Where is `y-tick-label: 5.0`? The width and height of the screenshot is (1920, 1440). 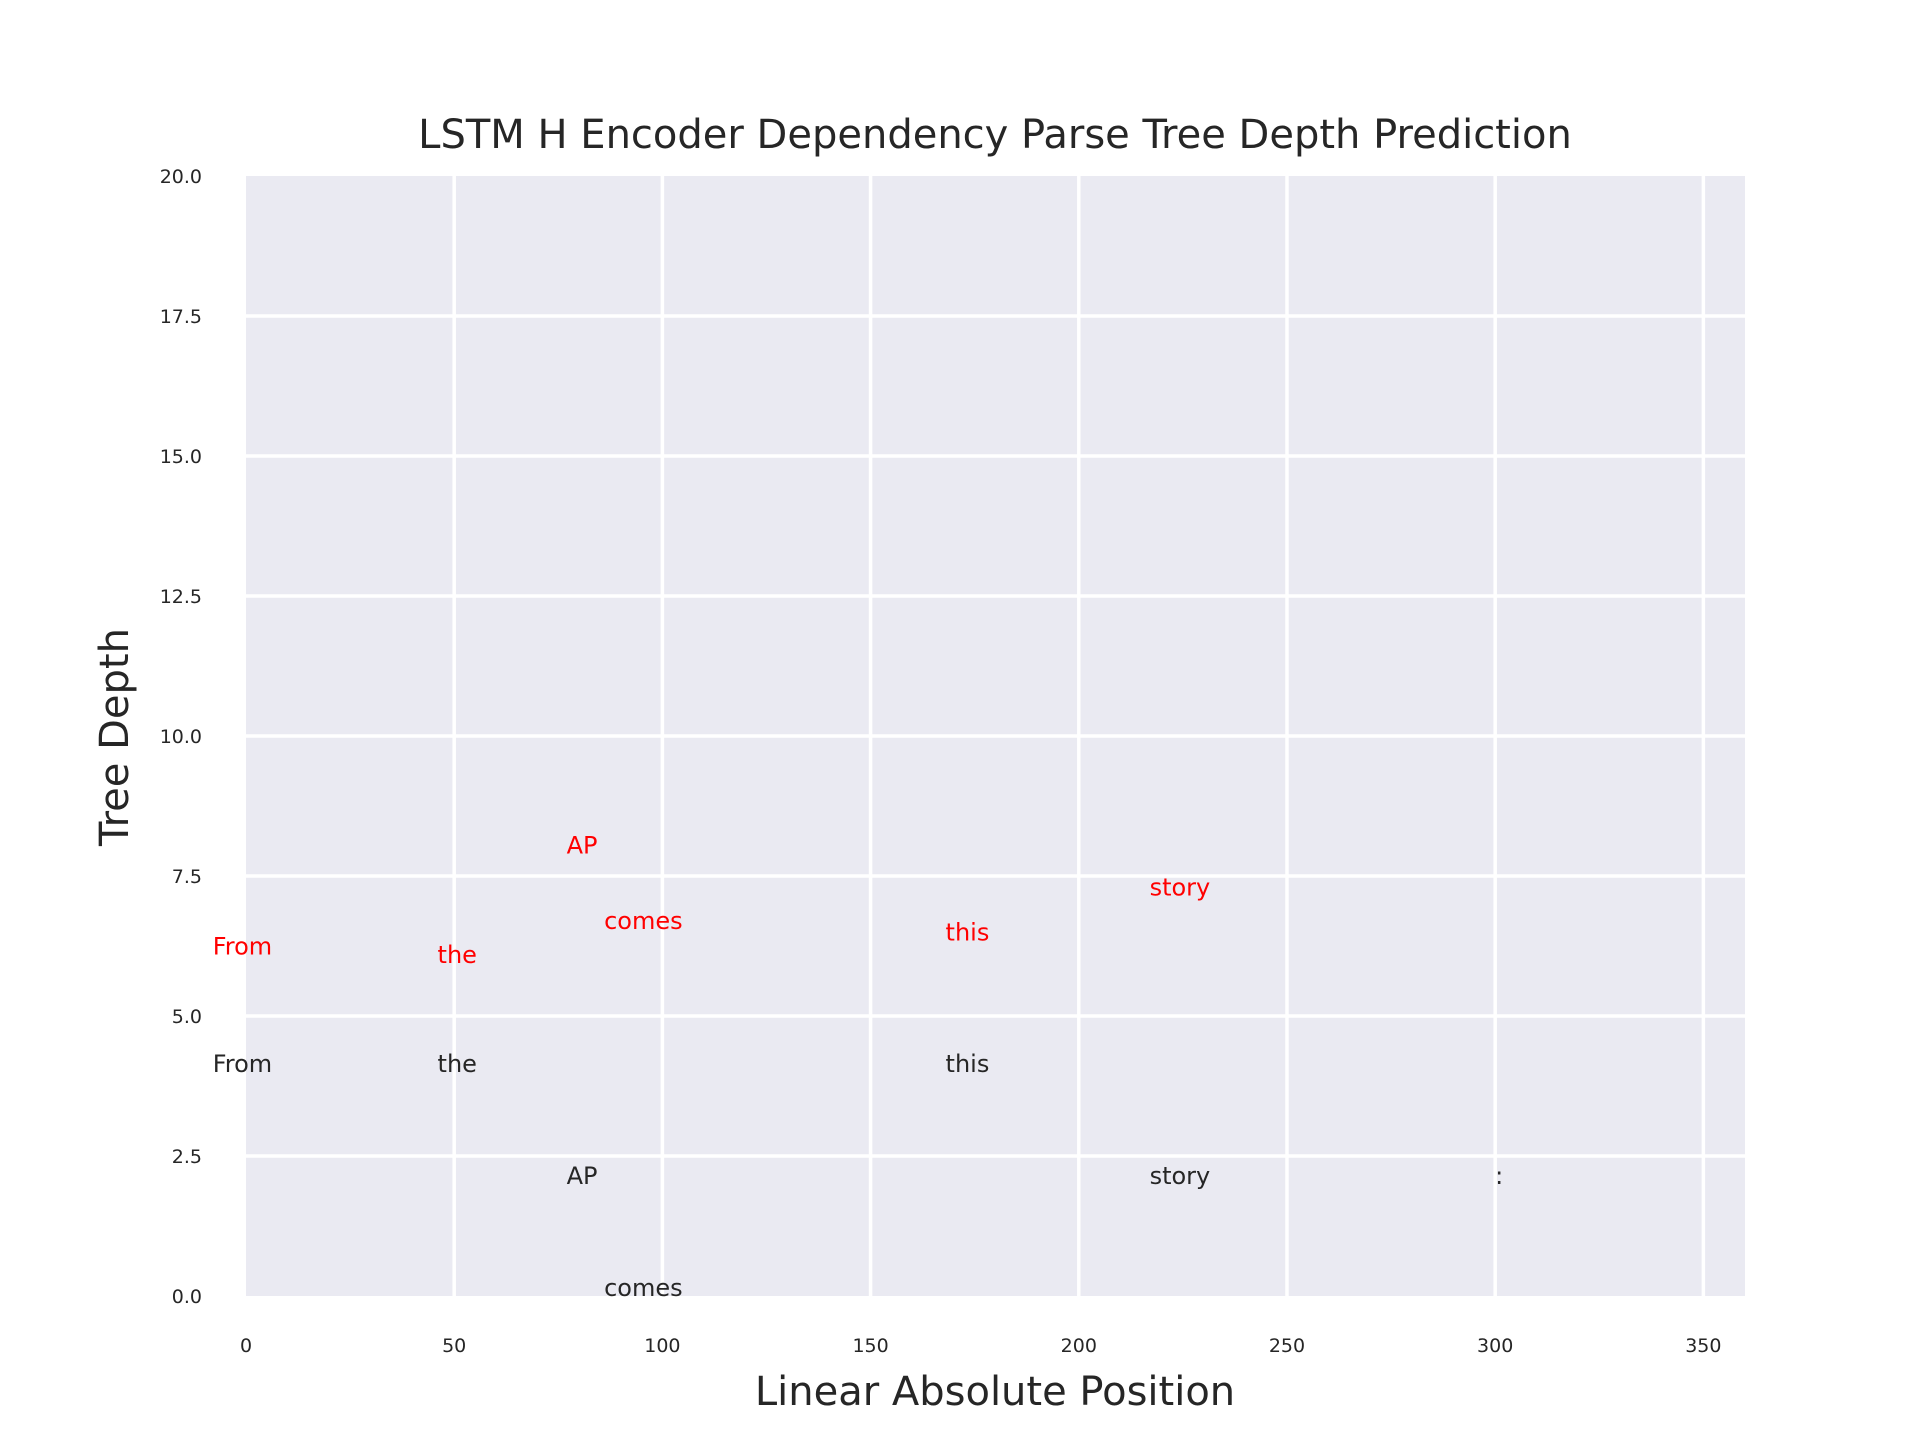 y-tick-label: 5.0 is located at coordinates (187, 1017).